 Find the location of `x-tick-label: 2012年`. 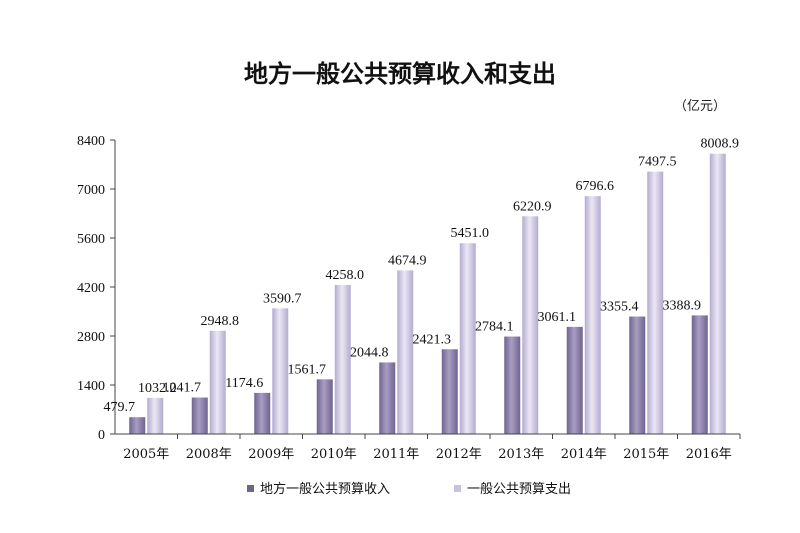

x-tick-label: 2012年 is located at coordinates (459, 454).